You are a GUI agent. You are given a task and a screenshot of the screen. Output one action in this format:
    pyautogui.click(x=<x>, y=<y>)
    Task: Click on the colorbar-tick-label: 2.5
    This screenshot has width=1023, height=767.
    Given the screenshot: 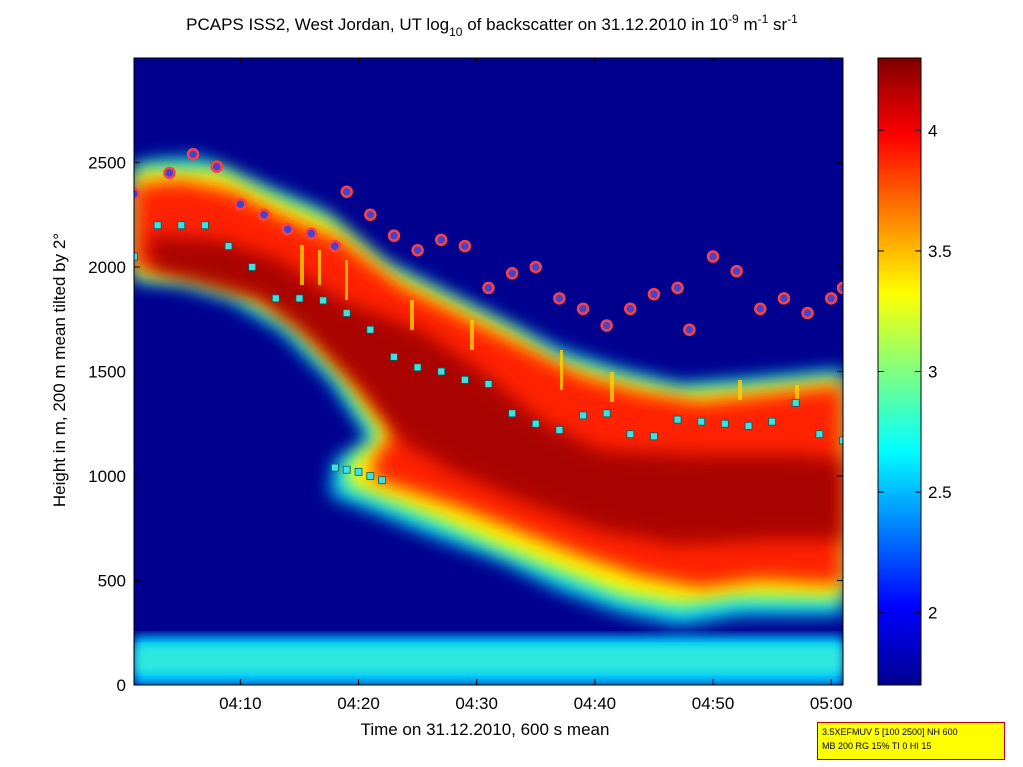 What is the action you would take?
    pyautogui.click(x=940, y=492)
    